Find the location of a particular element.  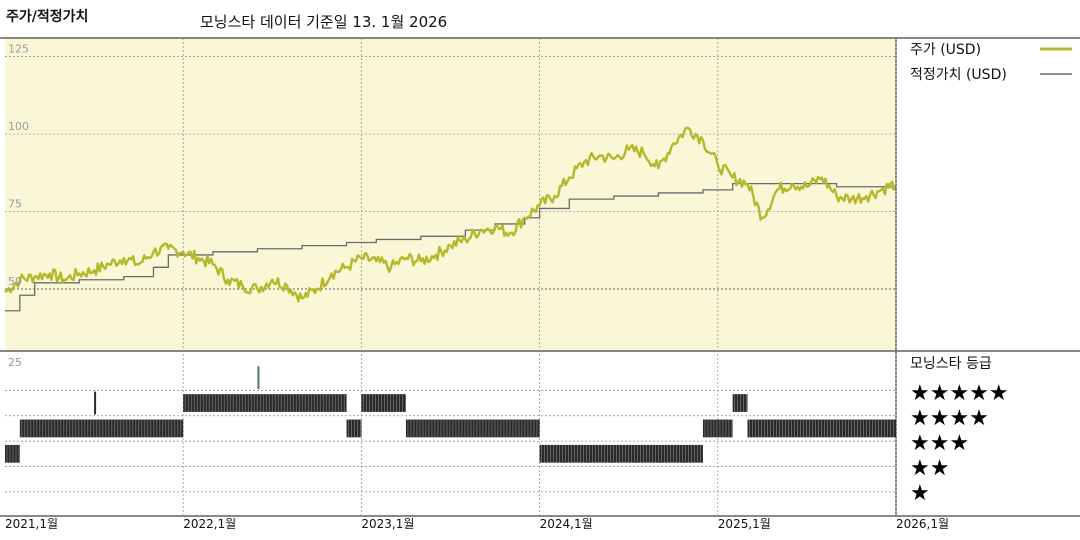

rating-bar-5-star is located at coordinates (258, 378).